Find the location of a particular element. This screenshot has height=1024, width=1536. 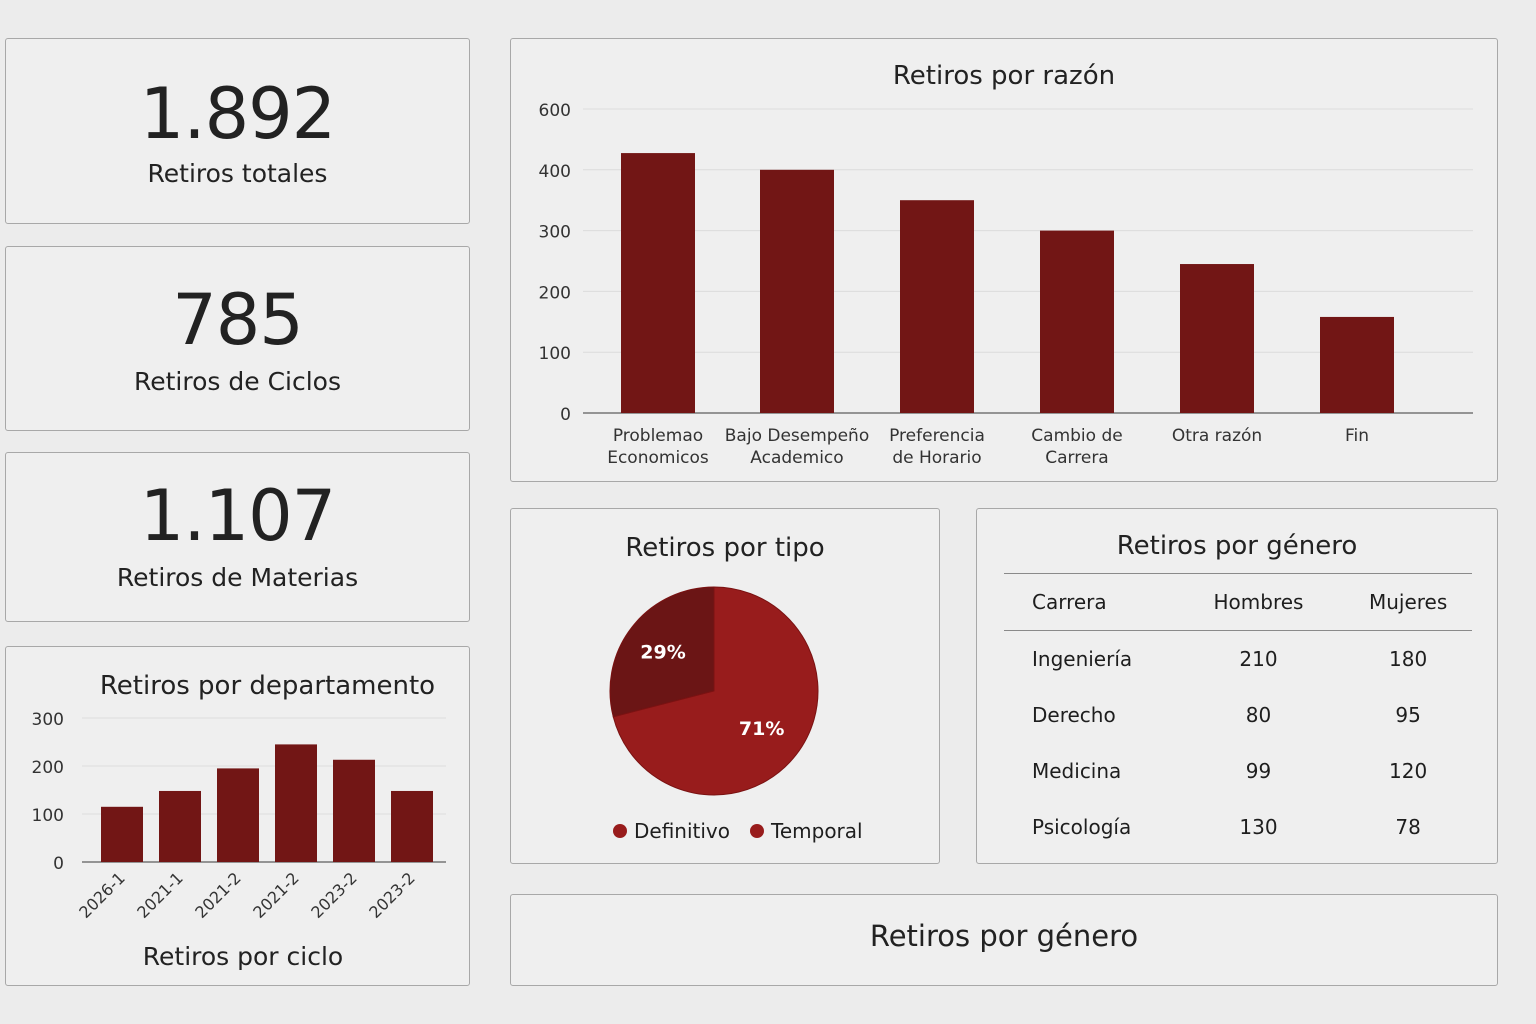

column-header-carrera: Carrera is located at coordinates (1088, 602).